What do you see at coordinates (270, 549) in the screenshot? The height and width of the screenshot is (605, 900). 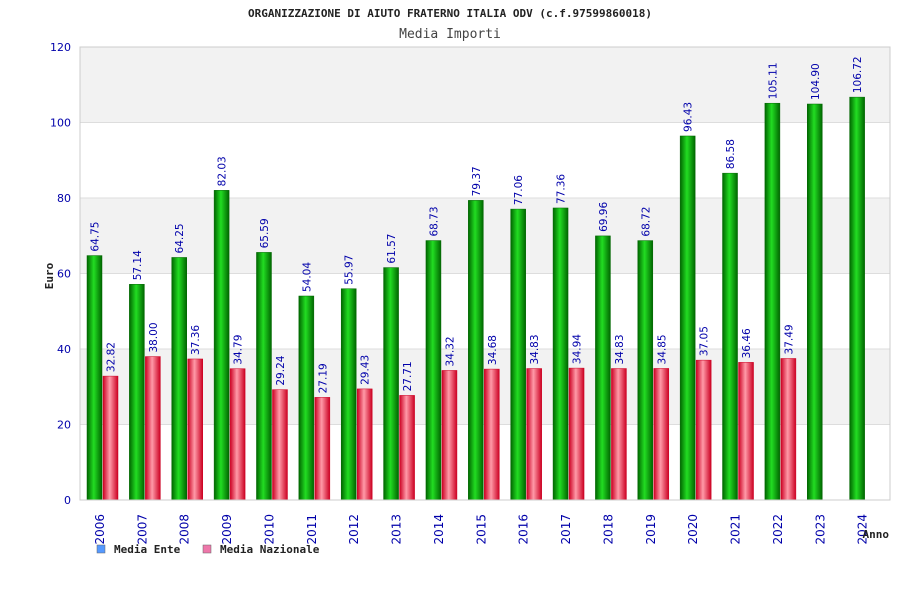 I see `legend-label-media-nazionale: Media Nazionale` at bounding box center [270, 549].